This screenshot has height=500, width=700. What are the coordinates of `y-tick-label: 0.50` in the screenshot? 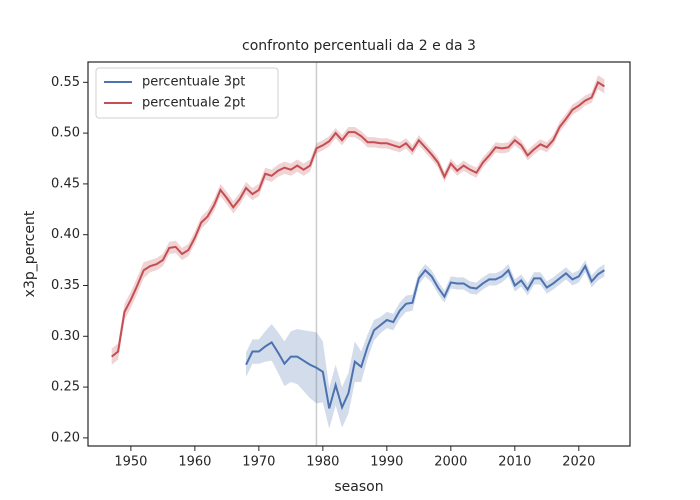 It's located at (65, 133).